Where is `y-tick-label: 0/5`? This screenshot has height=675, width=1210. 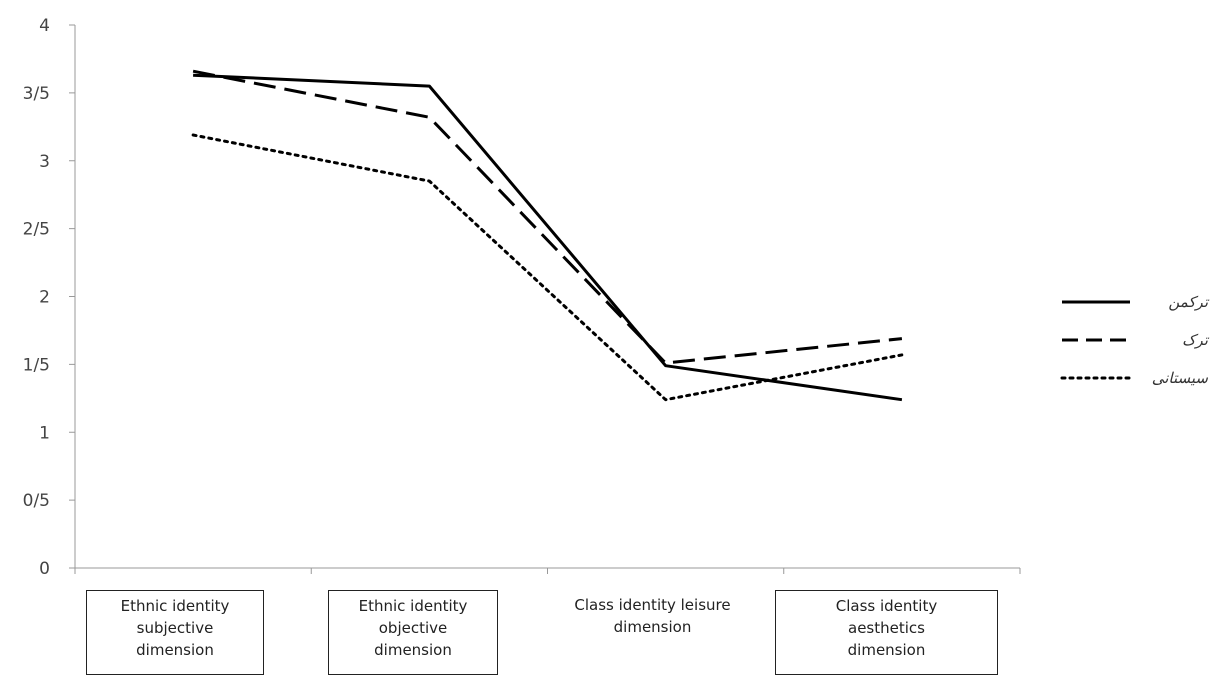
y-tick-label: 0/5 is located at coordinates (36, 501).